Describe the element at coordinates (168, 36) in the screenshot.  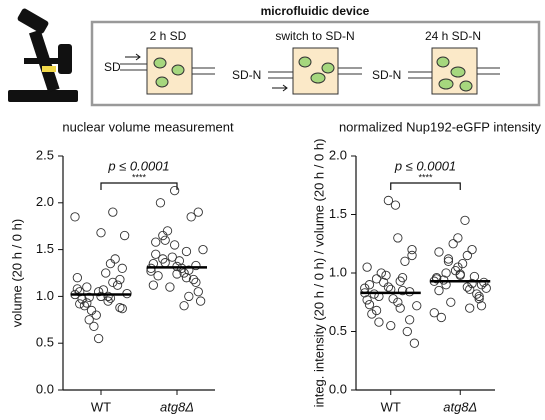
I see `panel-label: 2 h SD` at that location.